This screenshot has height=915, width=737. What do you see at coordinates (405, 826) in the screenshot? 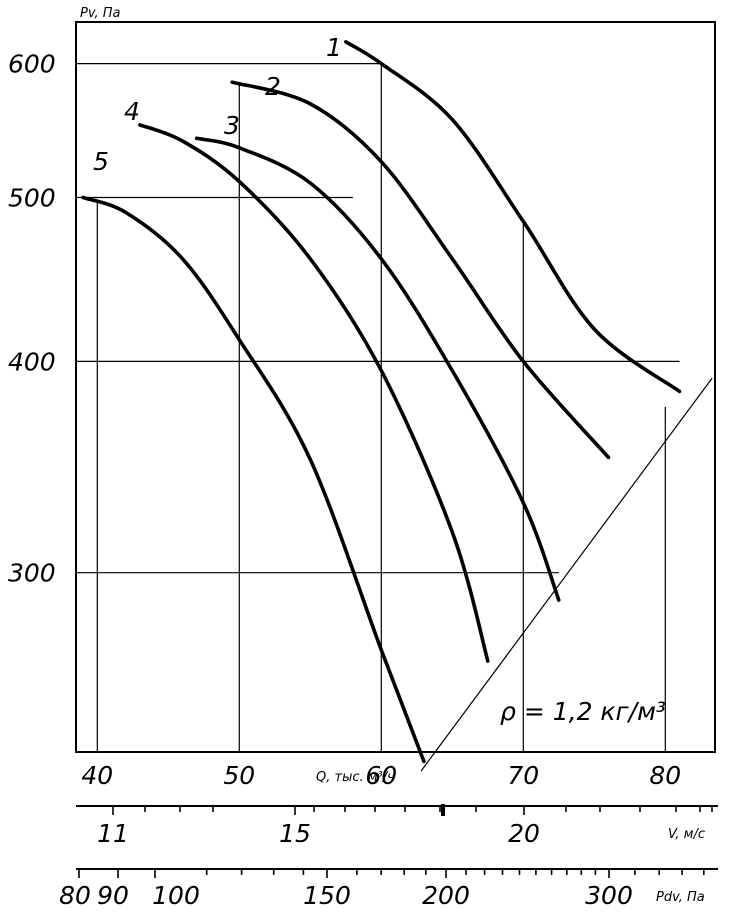
I see `velocity-axis: 11 15 20` at bounding box center [405, 826].